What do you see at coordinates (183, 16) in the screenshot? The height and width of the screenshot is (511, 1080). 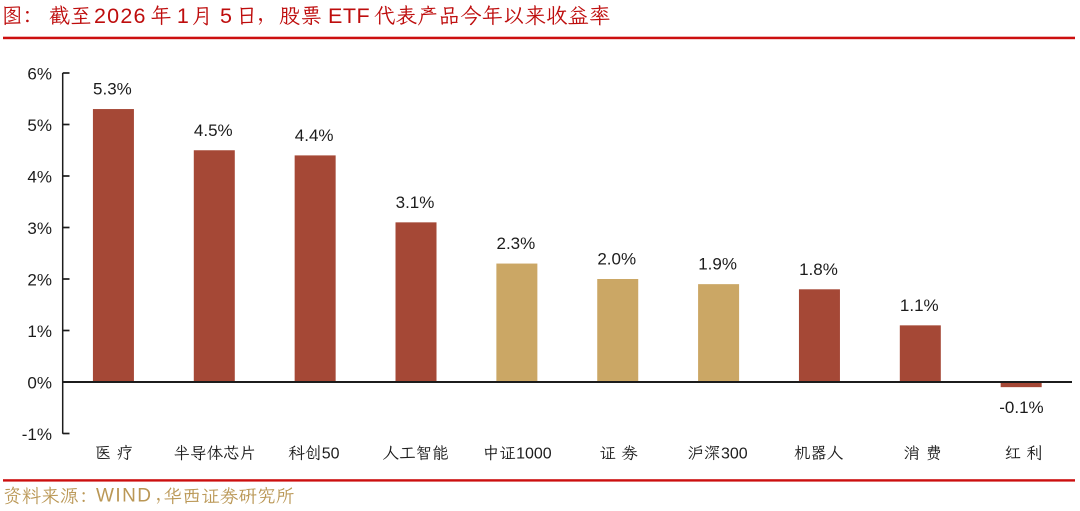 I see `svg-text: 1` at bounding box center [183, 16].